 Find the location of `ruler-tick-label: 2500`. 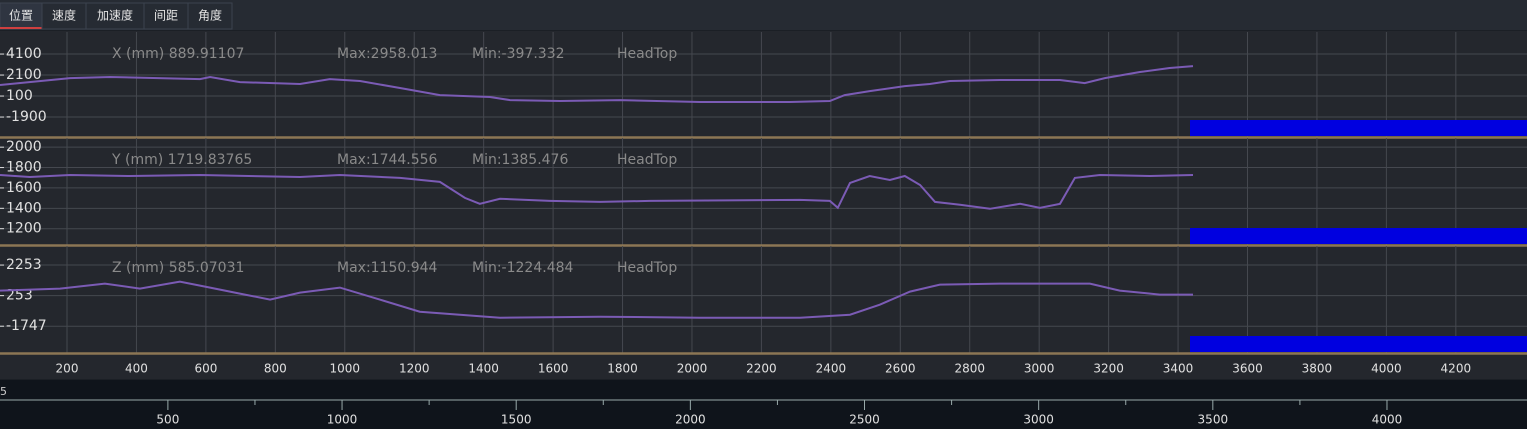

ruler-tick-label: 2500 is located at coordinates (864, 420).